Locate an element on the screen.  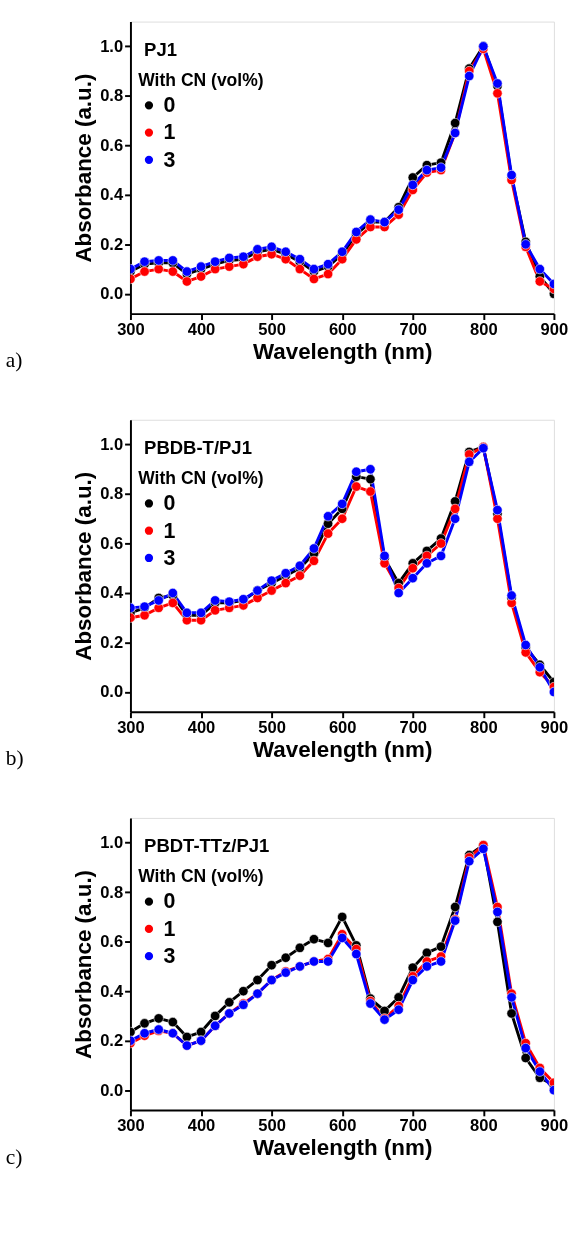
text: PBDT-TTz/PJ1 is located at coordinates (207, 845).